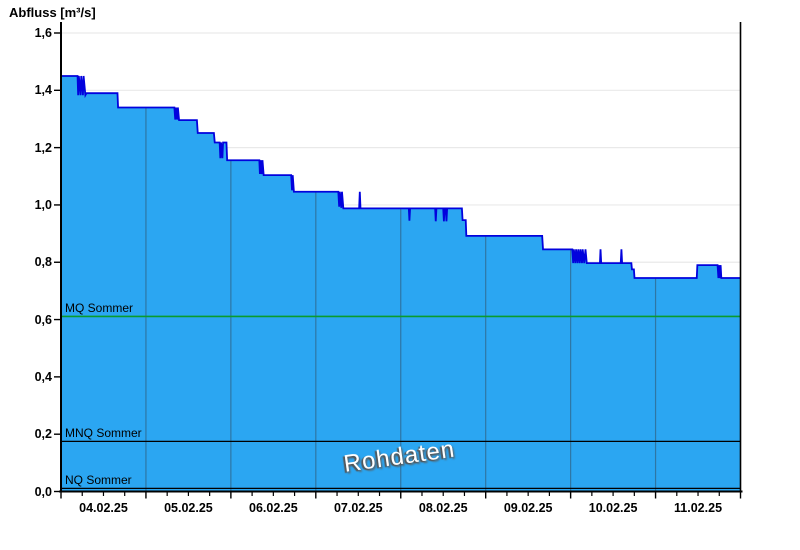 Image resolution: width=800 pixels, height=550 pixels. Describe the element at coordinates (698, 507) in the screenshot. I see `x-tick-label: 11.02.25` at that location.